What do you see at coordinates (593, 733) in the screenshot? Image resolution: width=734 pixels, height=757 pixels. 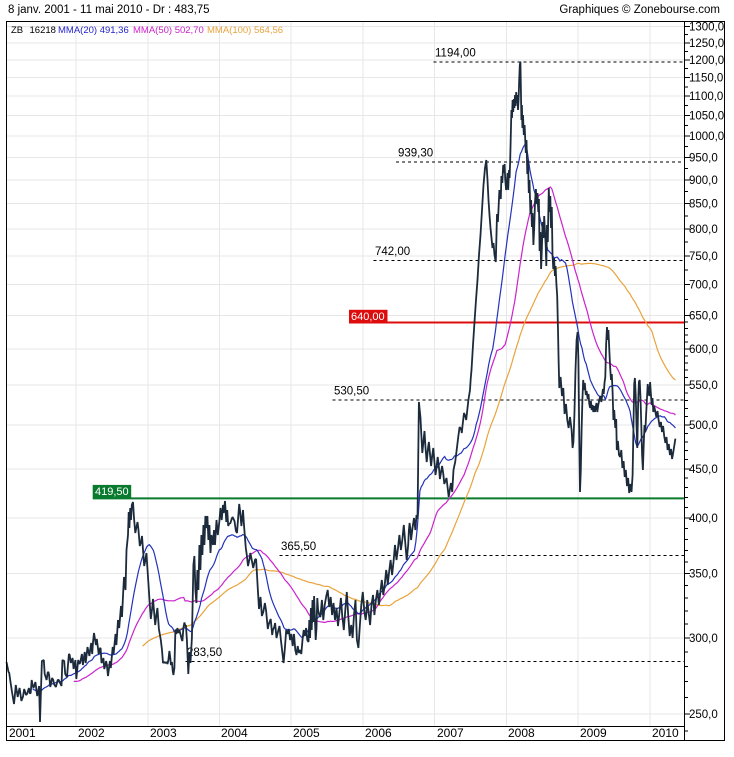 I see `svg-text: 2009` at bounding box center [593, 733].